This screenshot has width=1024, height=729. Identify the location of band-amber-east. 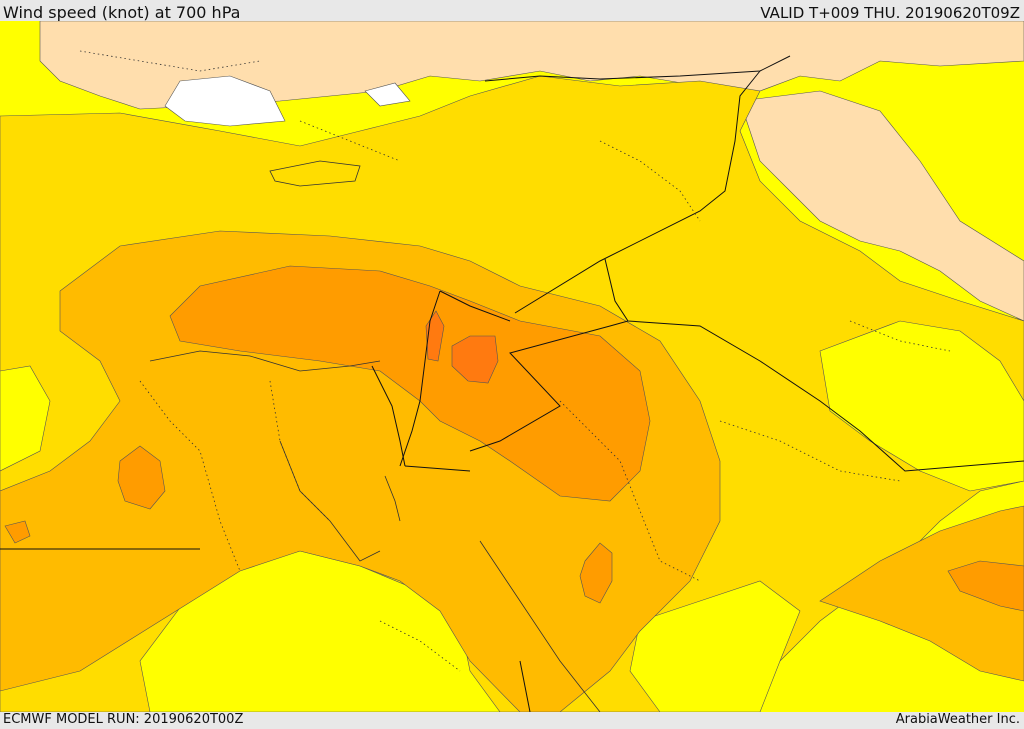
(921, 593).